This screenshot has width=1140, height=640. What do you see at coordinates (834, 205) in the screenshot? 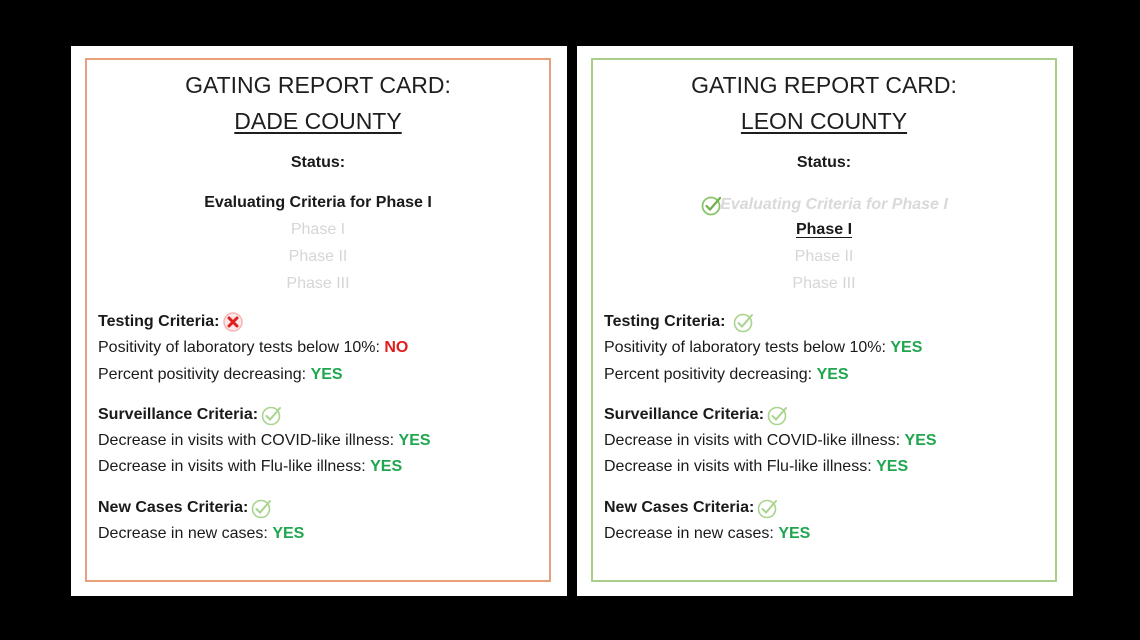
I see `phase-evaluating-label: Evaluating Criteria for Phase I` at bounding box center [834, 205].